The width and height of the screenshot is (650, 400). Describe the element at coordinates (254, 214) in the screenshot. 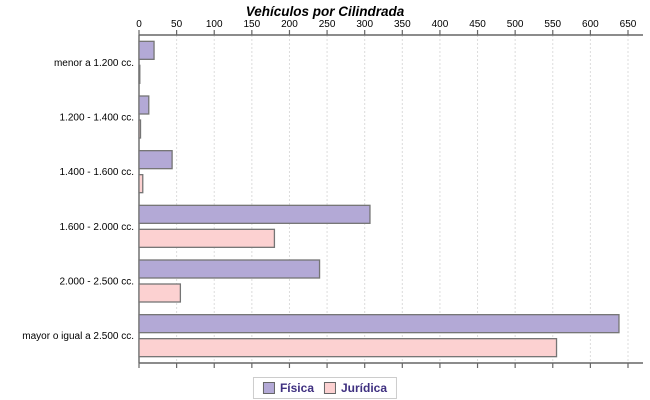

I see `bar-física-3` at that location.